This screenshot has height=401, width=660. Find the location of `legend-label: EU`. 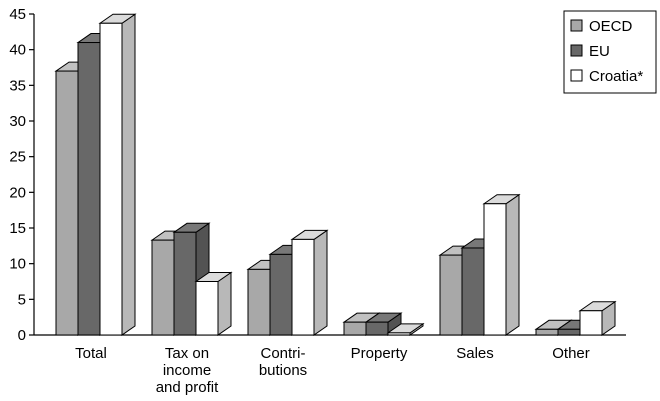

legend-label: EU is located at coordinates (599, 51).